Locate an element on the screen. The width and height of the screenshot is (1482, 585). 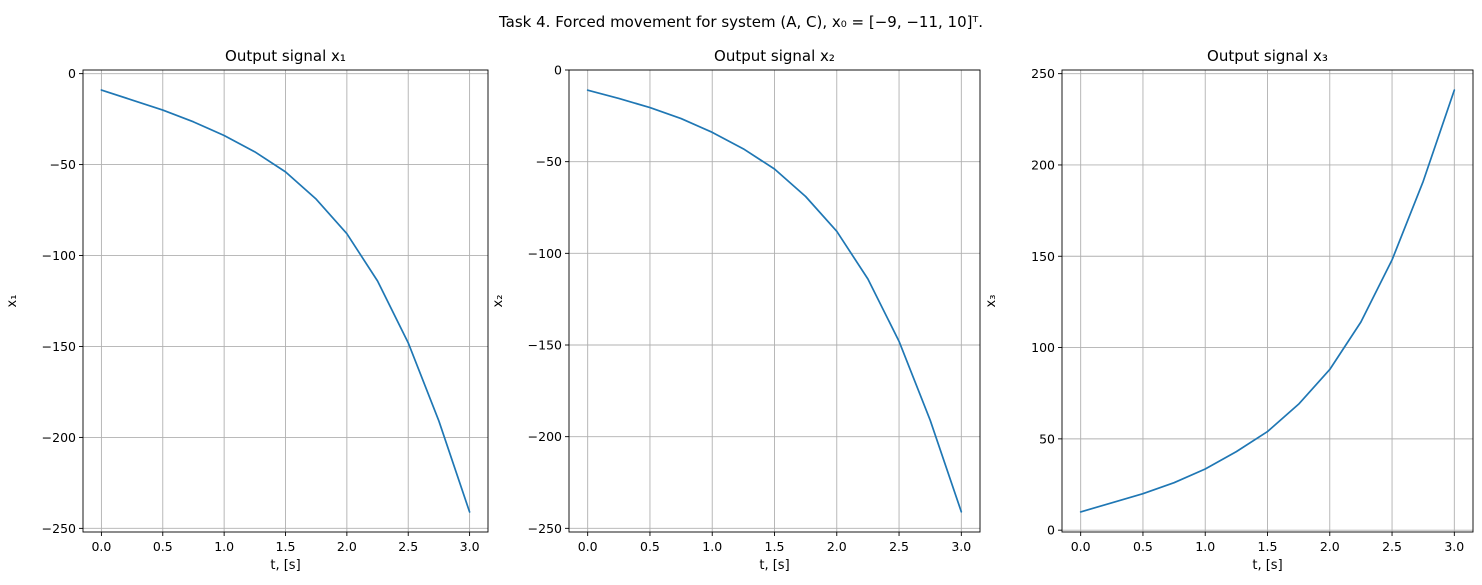
y-tick-label: 150 is located at coordinates (1043, 256).